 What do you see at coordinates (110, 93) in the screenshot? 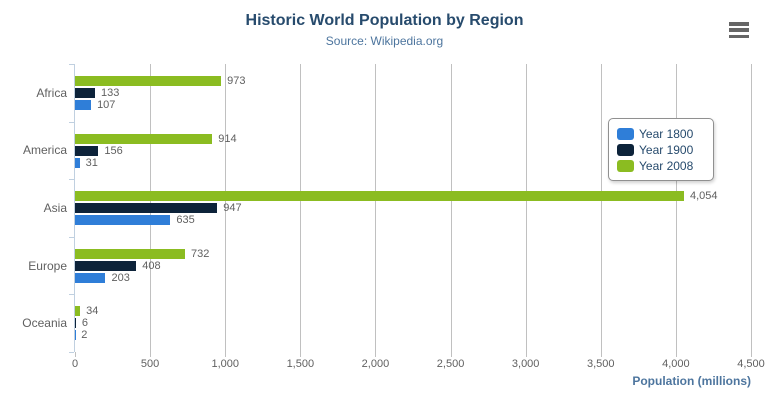
I see `bar-value-label: 133` at bounding box center [110, 93].